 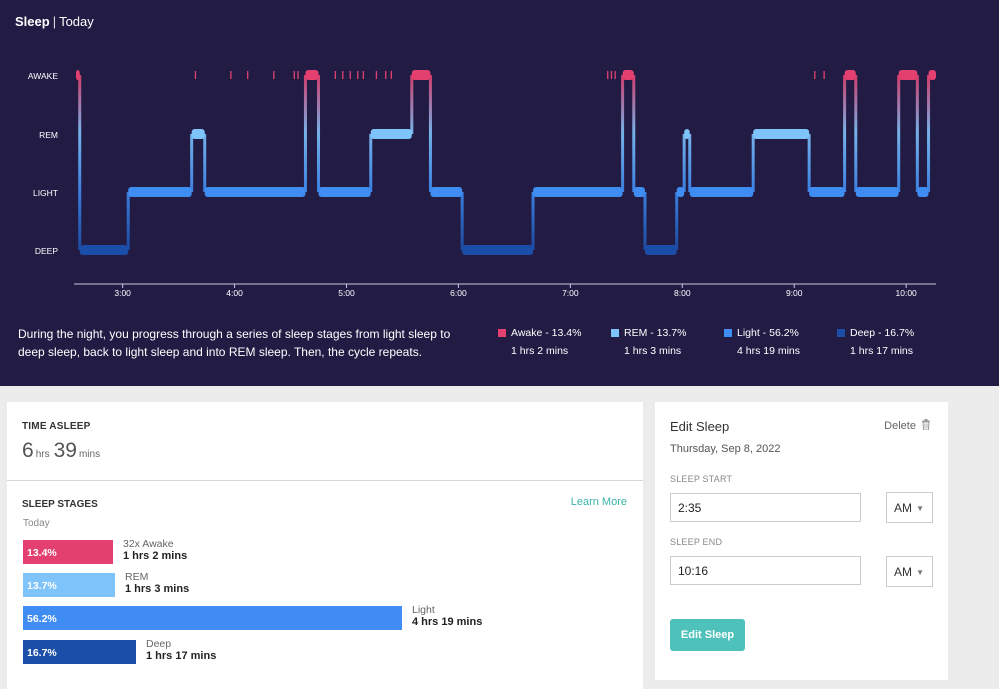 I want to click on delete-button: Delete, so click(x=907, y=425).